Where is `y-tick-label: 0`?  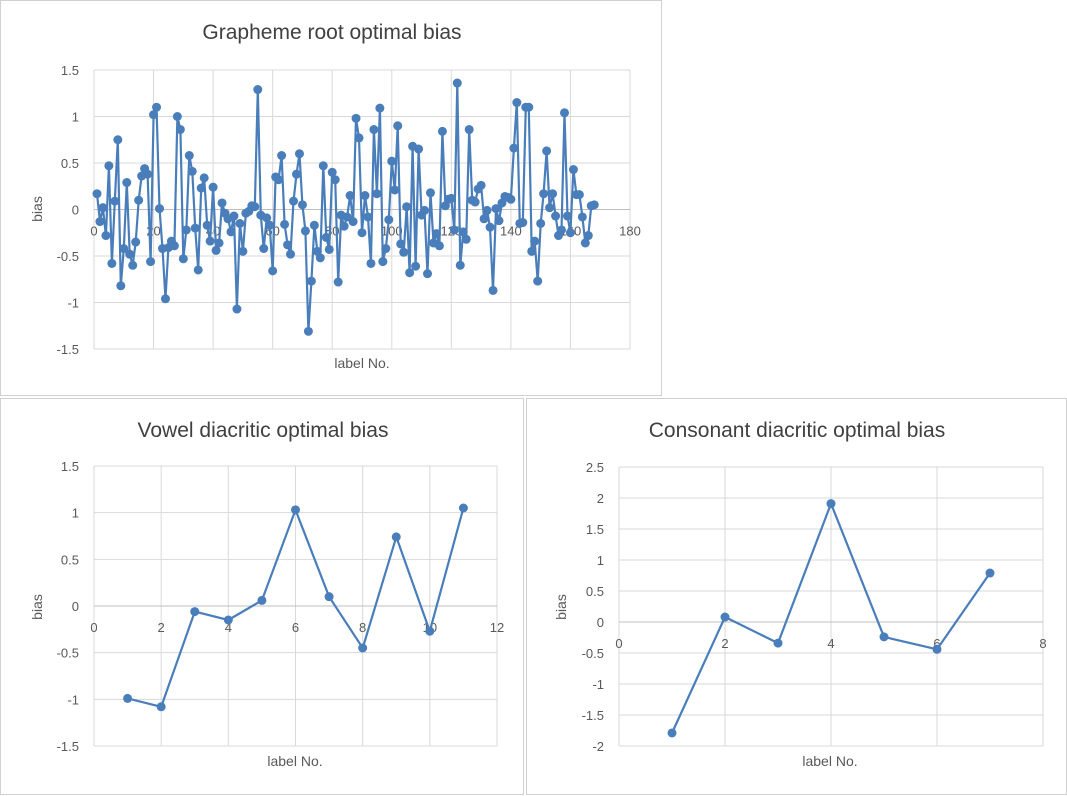 y-tick-label: 0 is located at coordinates (75, 606).